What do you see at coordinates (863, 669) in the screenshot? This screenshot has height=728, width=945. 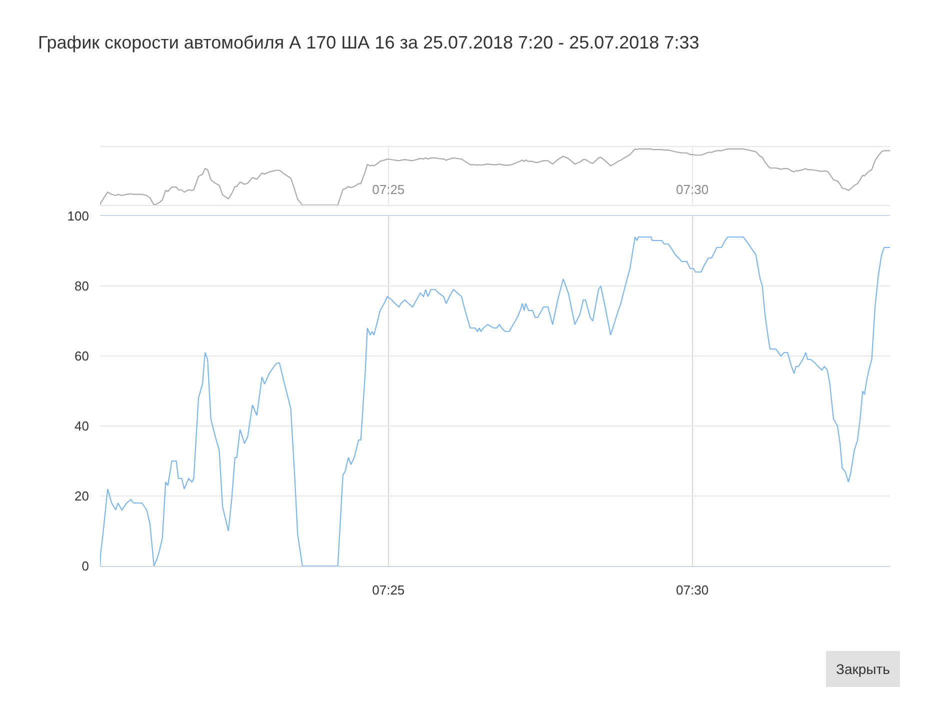 I see `text: Закрыть` at bounding box center [863, 669].